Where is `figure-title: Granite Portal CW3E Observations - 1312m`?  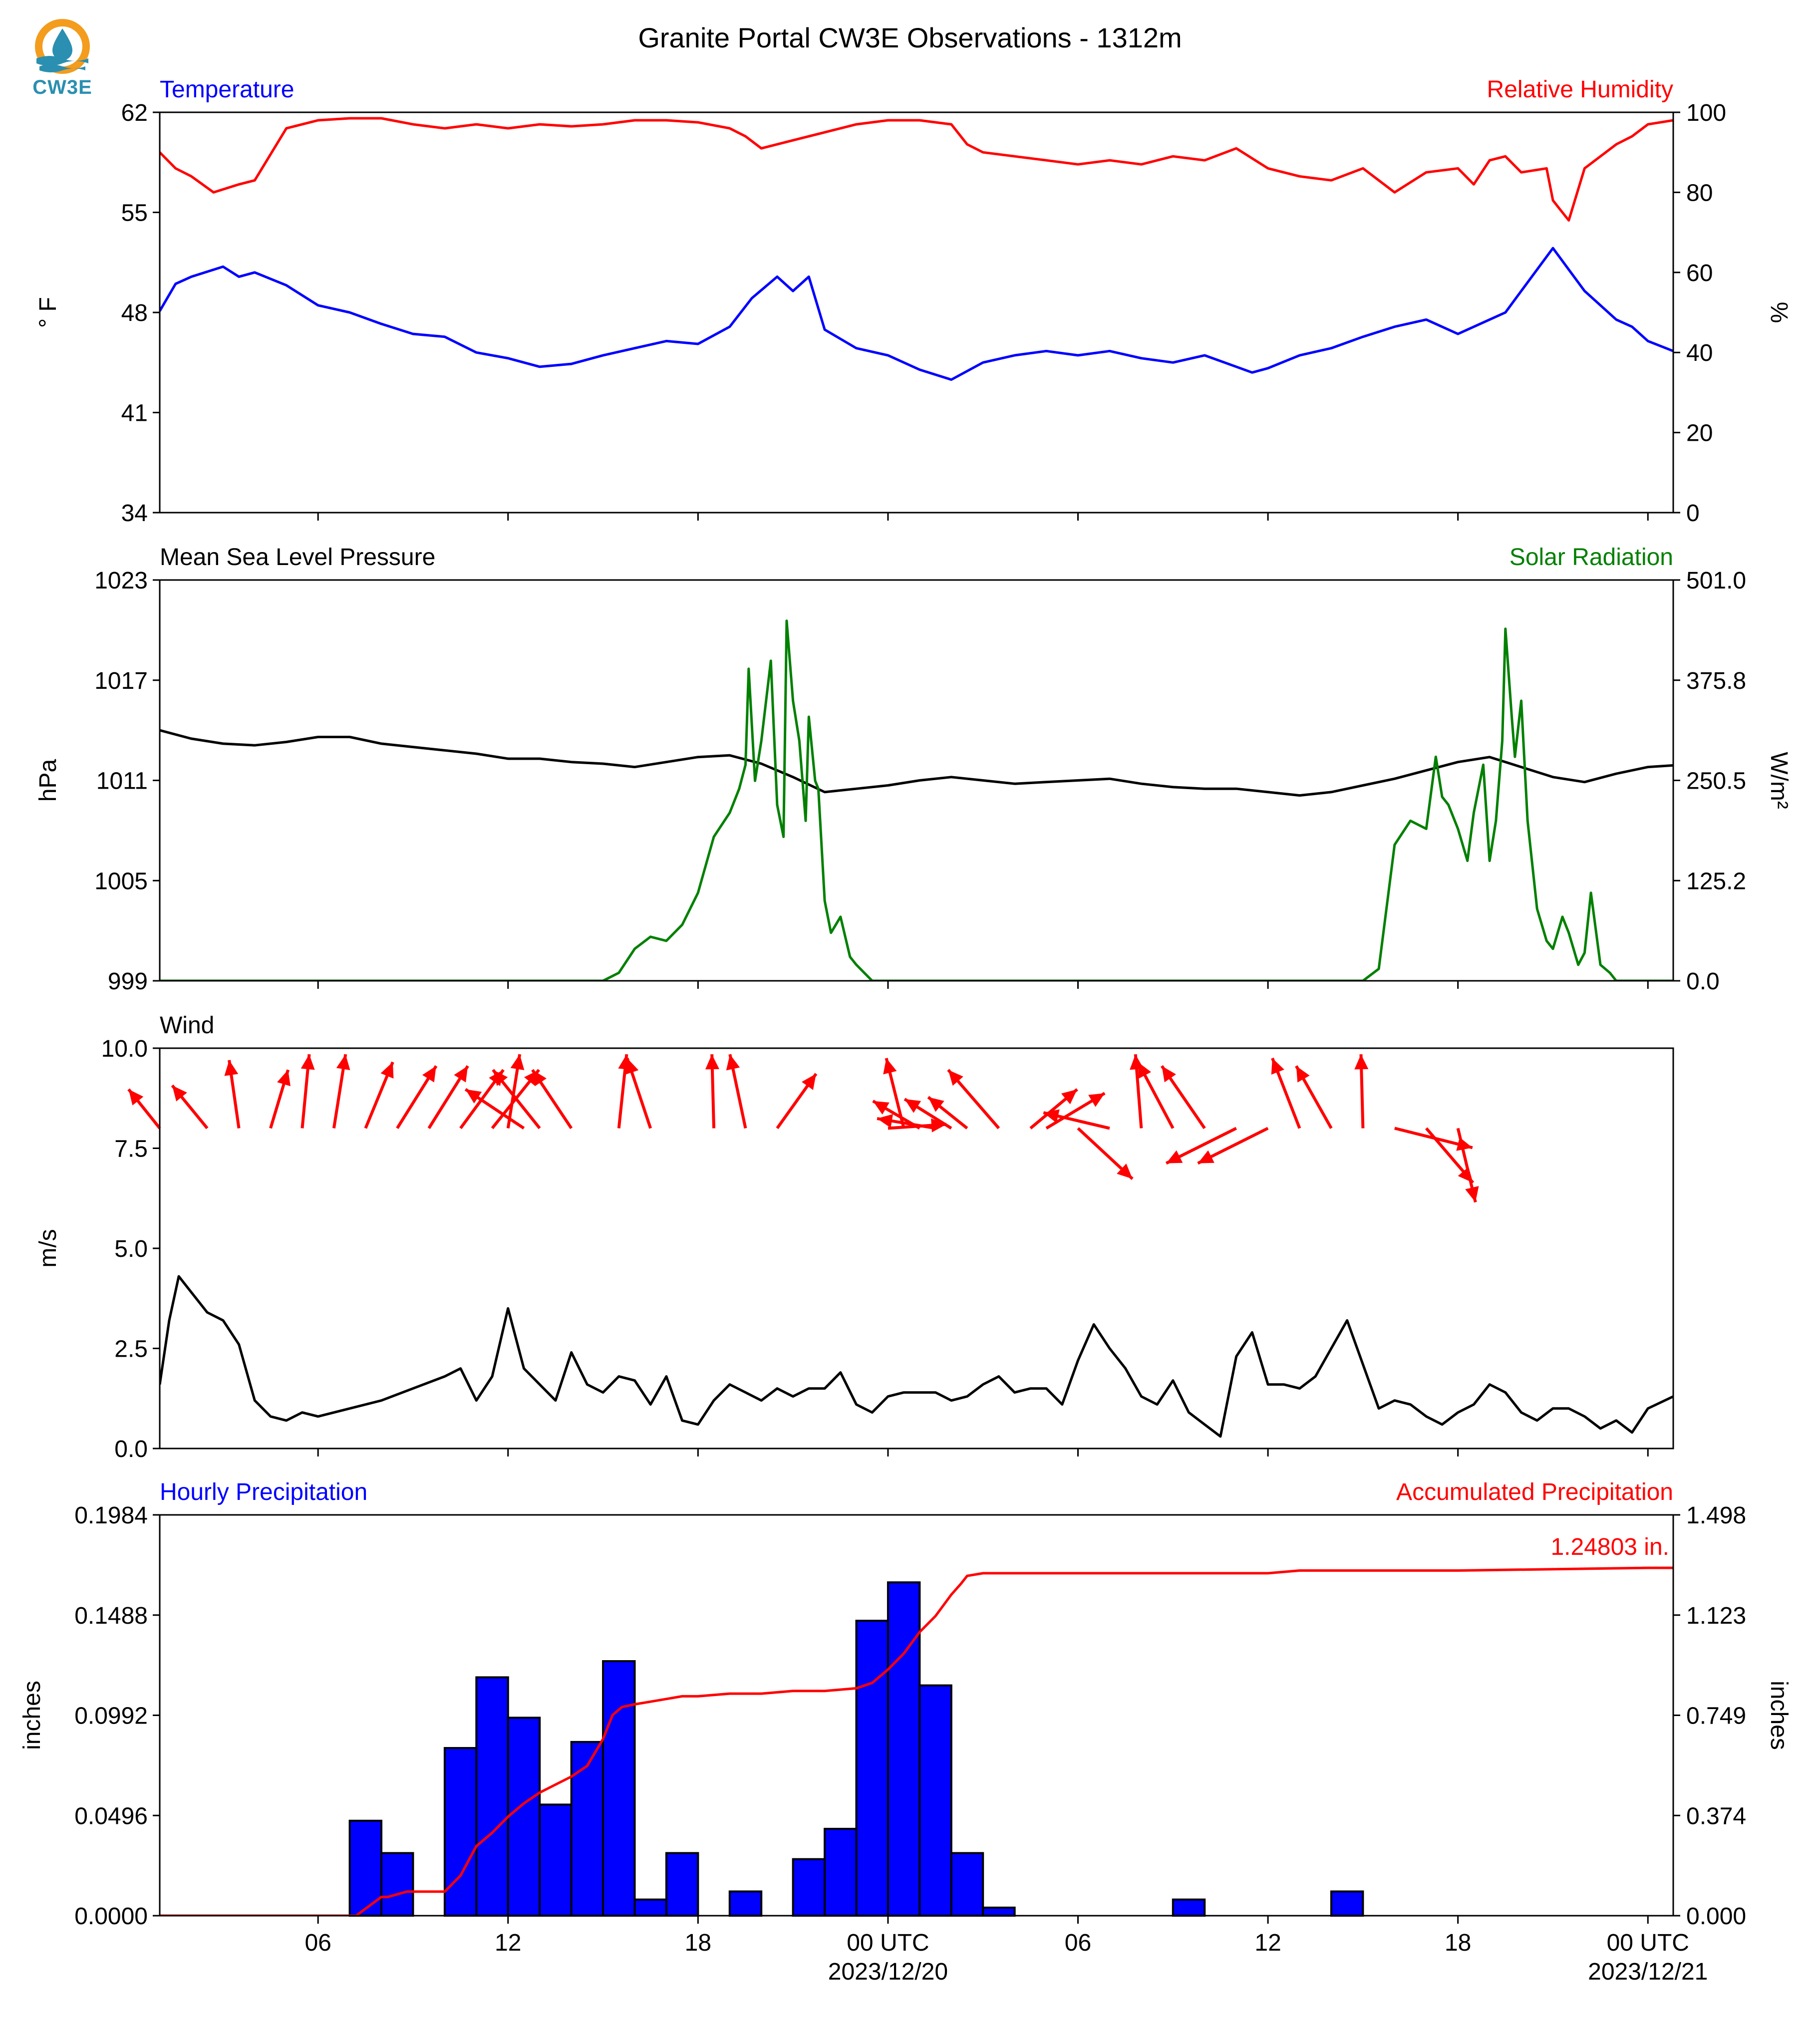
figure-title: Granite Portal CW3E Observations - 1312m is located at coordinates (910, 37).